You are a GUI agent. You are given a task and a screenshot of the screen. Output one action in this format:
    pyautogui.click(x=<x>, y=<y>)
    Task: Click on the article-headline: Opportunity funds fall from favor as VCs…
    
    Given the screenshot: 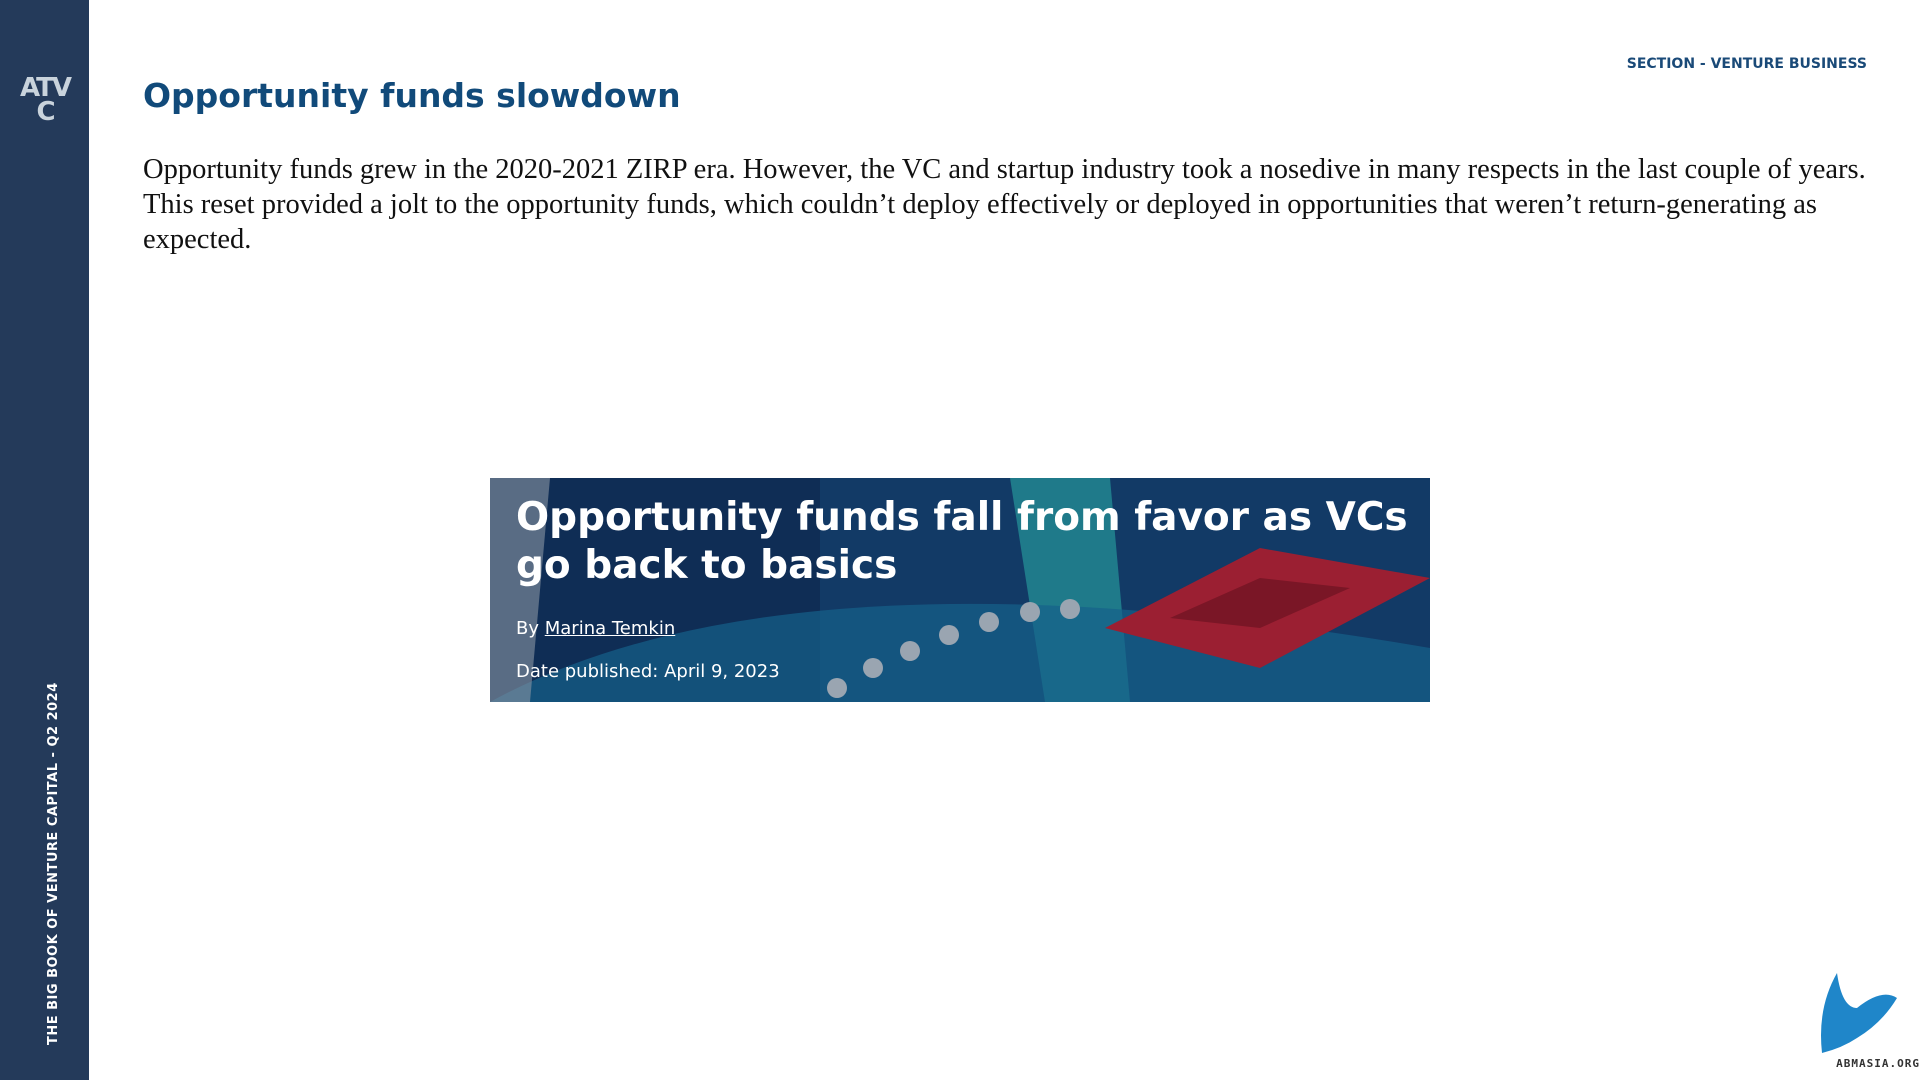 What is the action you would take?
    pyautogui.click(x=962, y=541)
    